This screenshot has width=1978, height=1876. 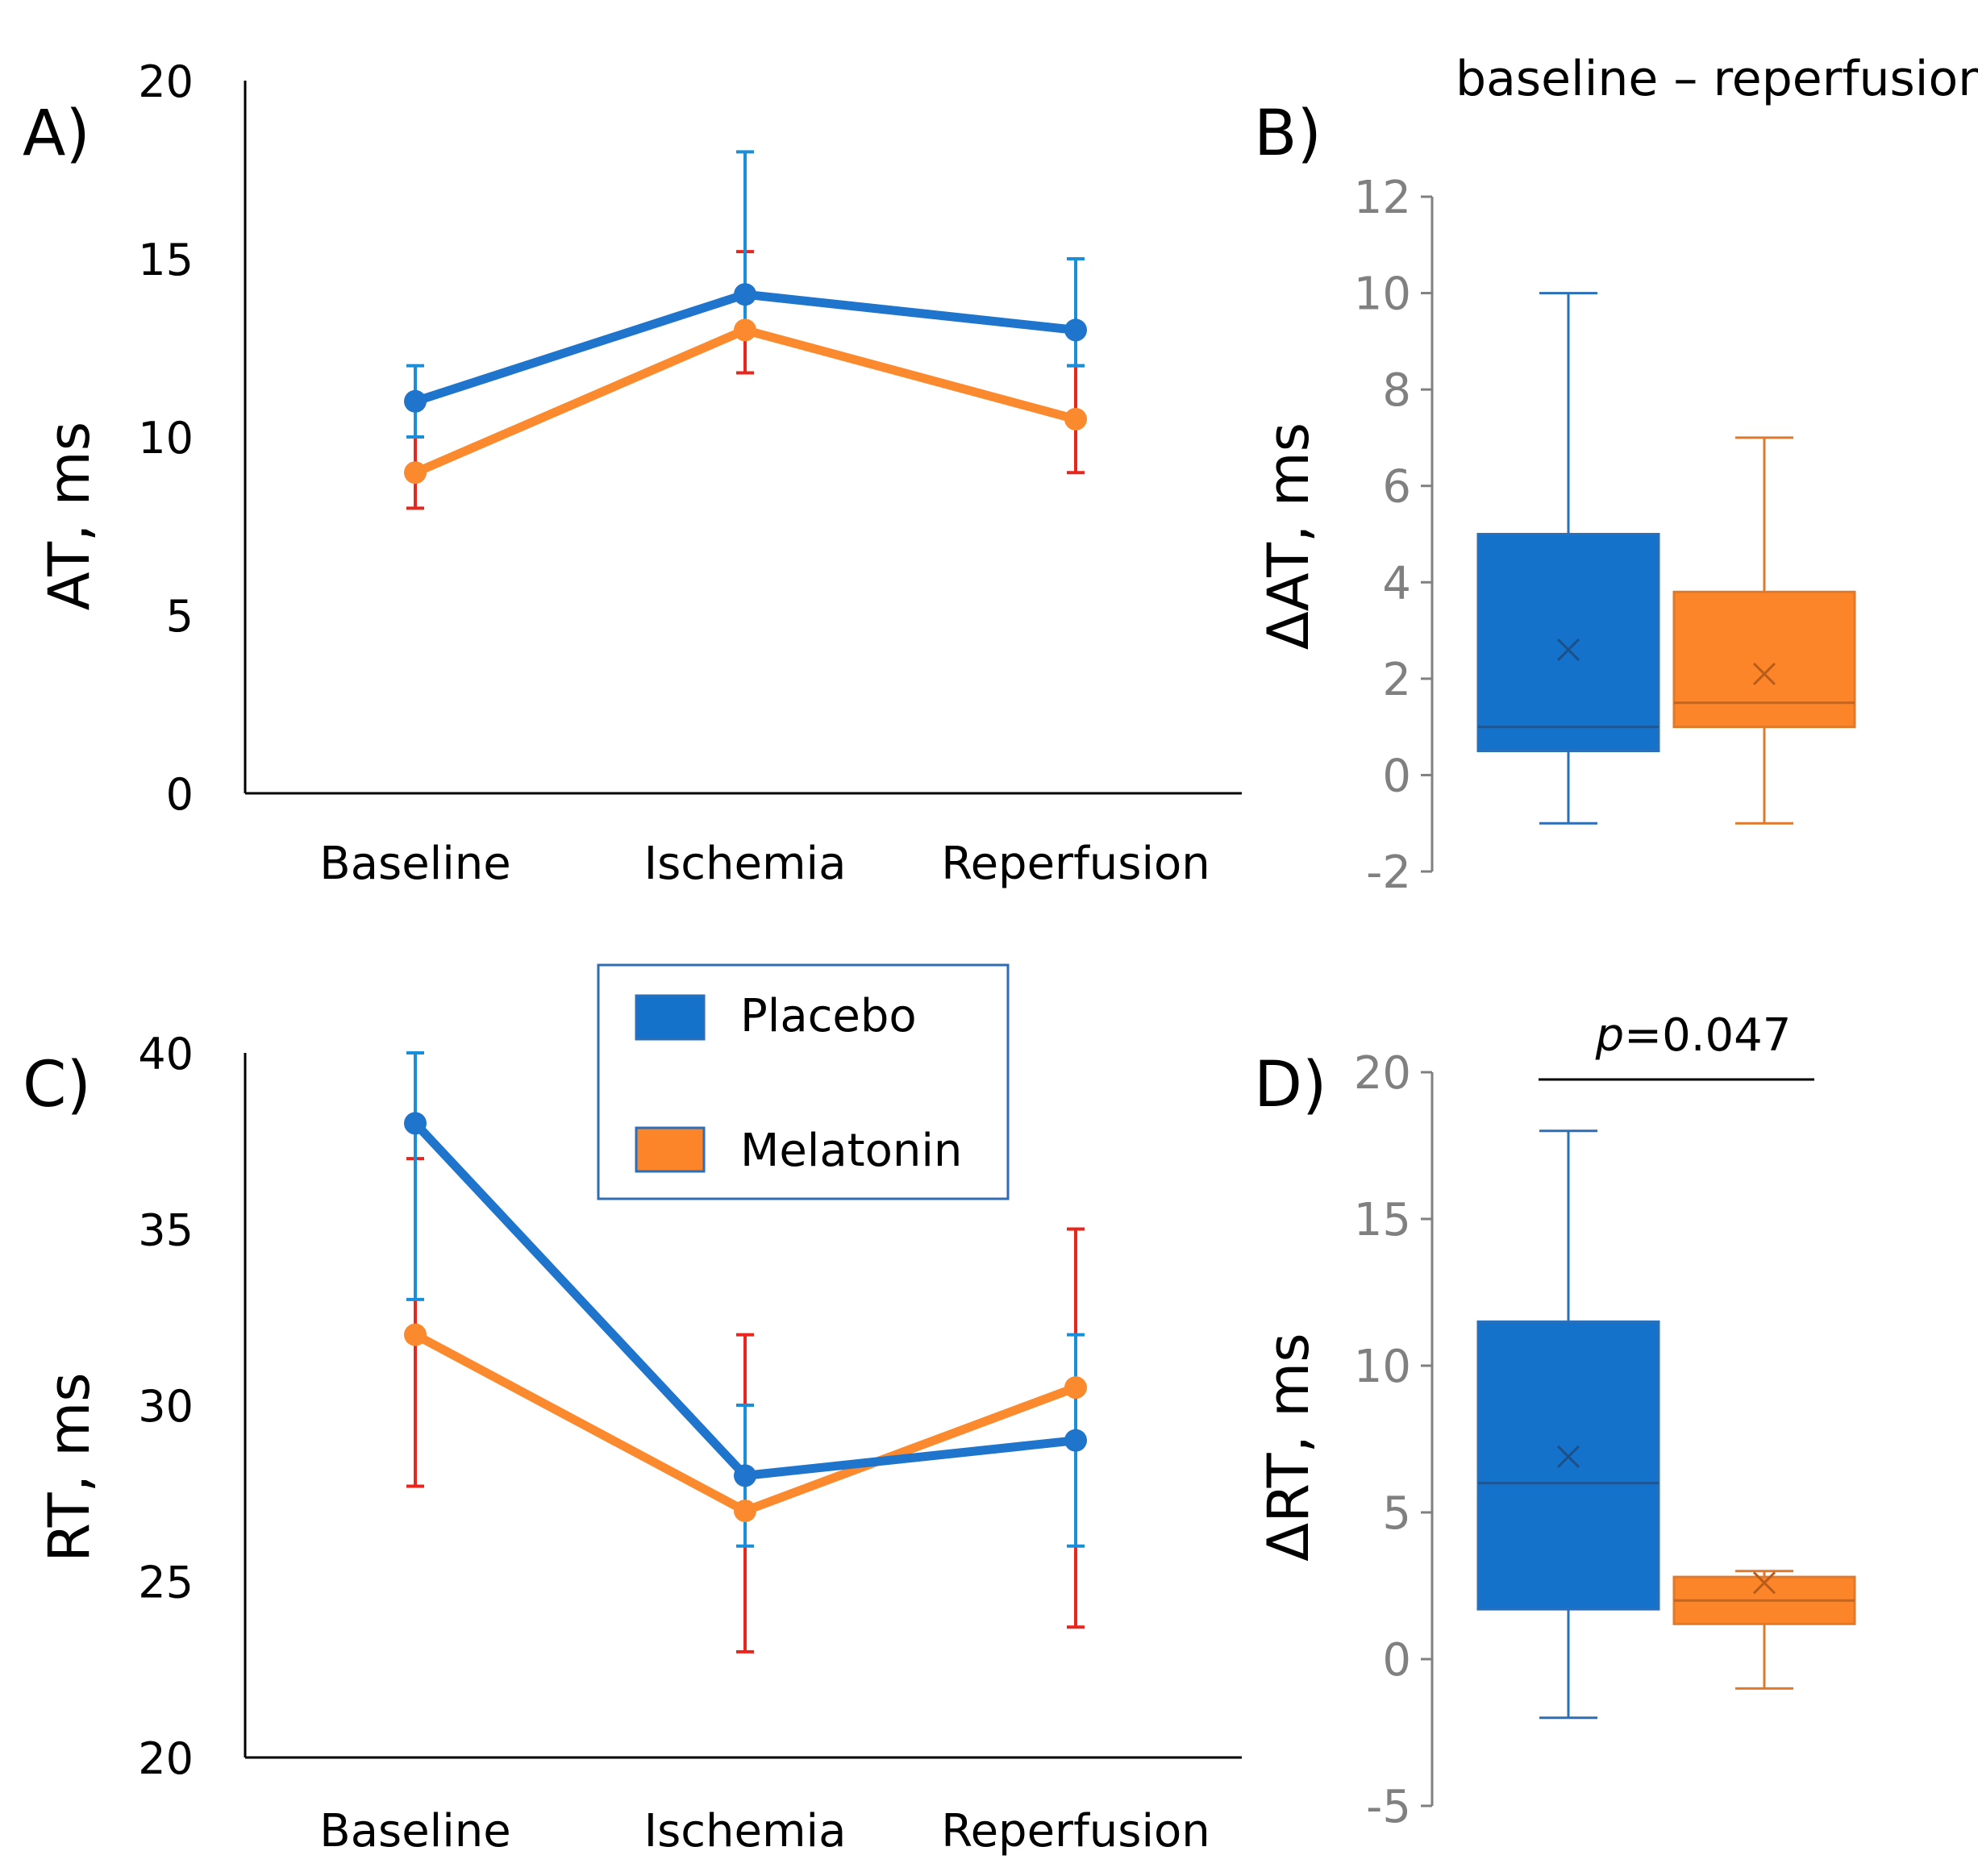 I want to click on p-value-number: =0.047, so click(x=1707, y=1035).